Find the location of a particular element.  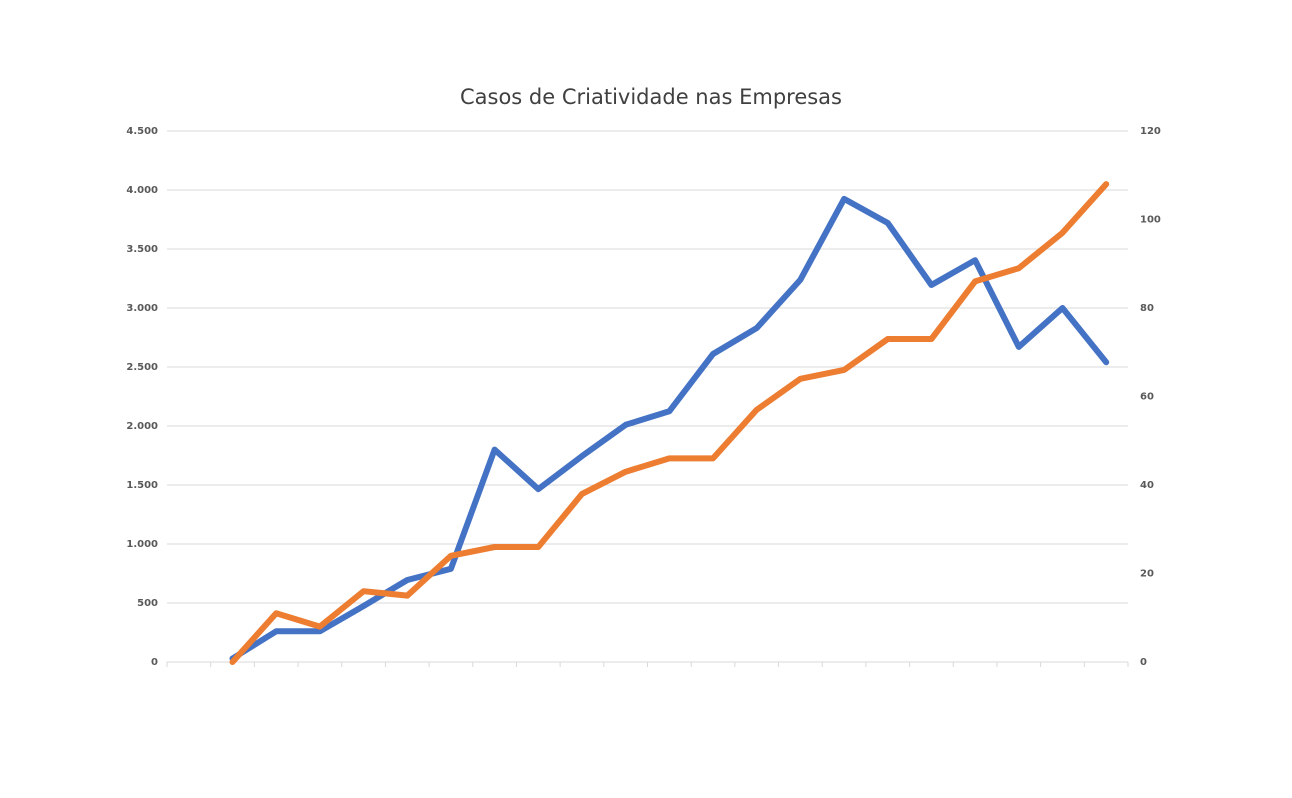

y2-tick-label: 0 is located at coordinates (1143, 662).